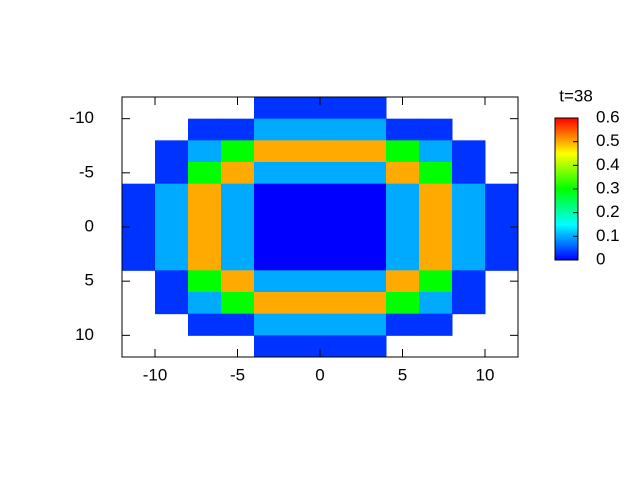 This screenshot has height=485, width=640. Describe the element at coordinates (608, 187) in the screenshot. I see `colorbar-tick-label: 0.3` at that location.